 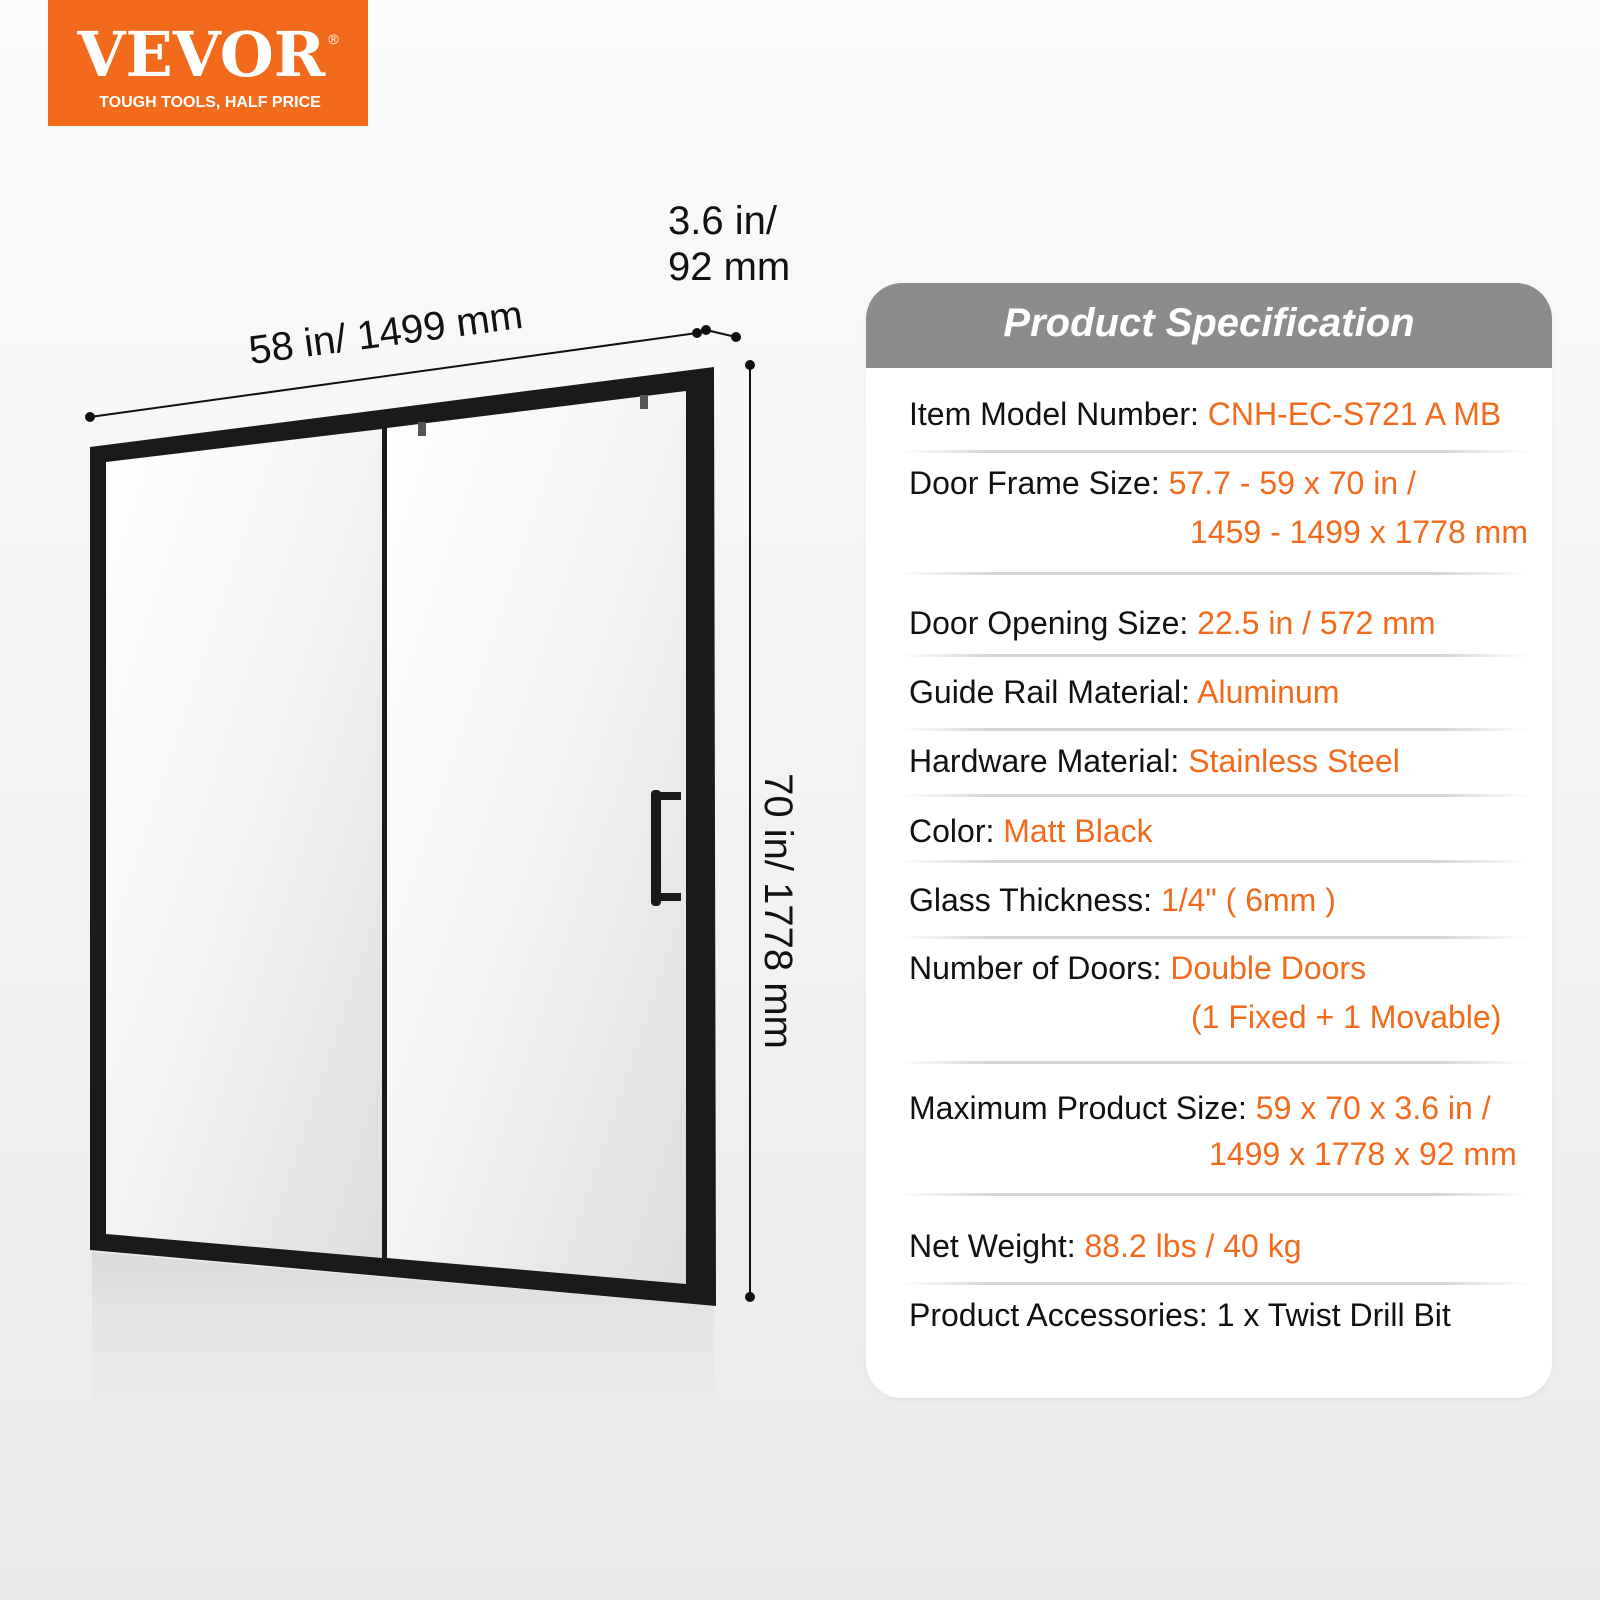 What do you see at coordinates (1268, 692) in the screenshot?
I see `spec-value: Aluminum` at bounding box center [1268, 692].